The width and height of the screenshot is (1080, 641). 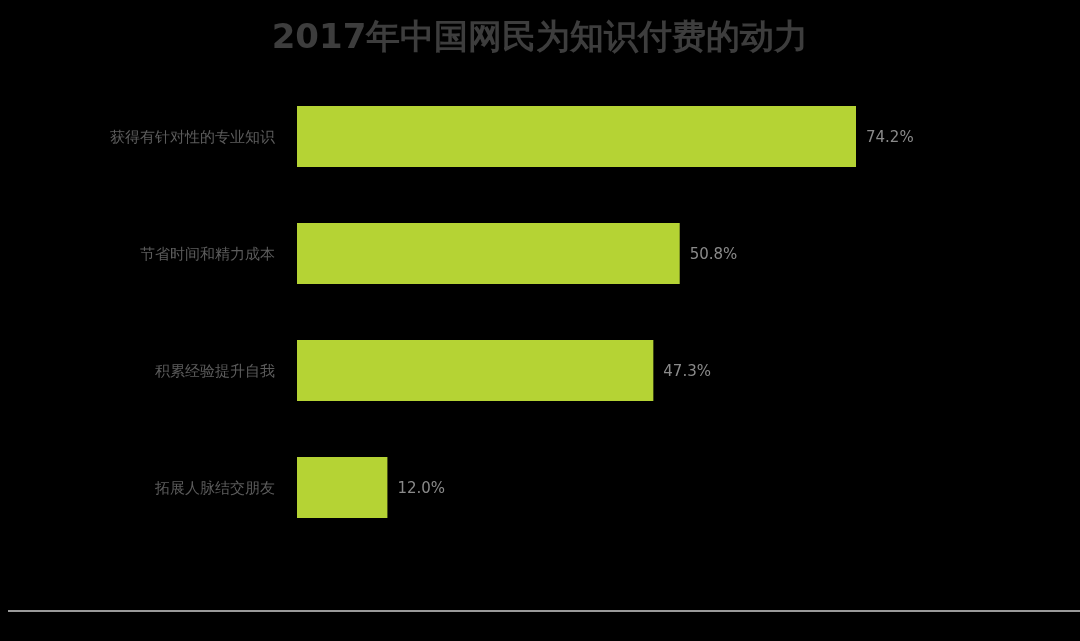 What do you see at coordinates (421, 487) in the screenshot?
I see `data-label: 12.0%` at bounding box center [421, 487].